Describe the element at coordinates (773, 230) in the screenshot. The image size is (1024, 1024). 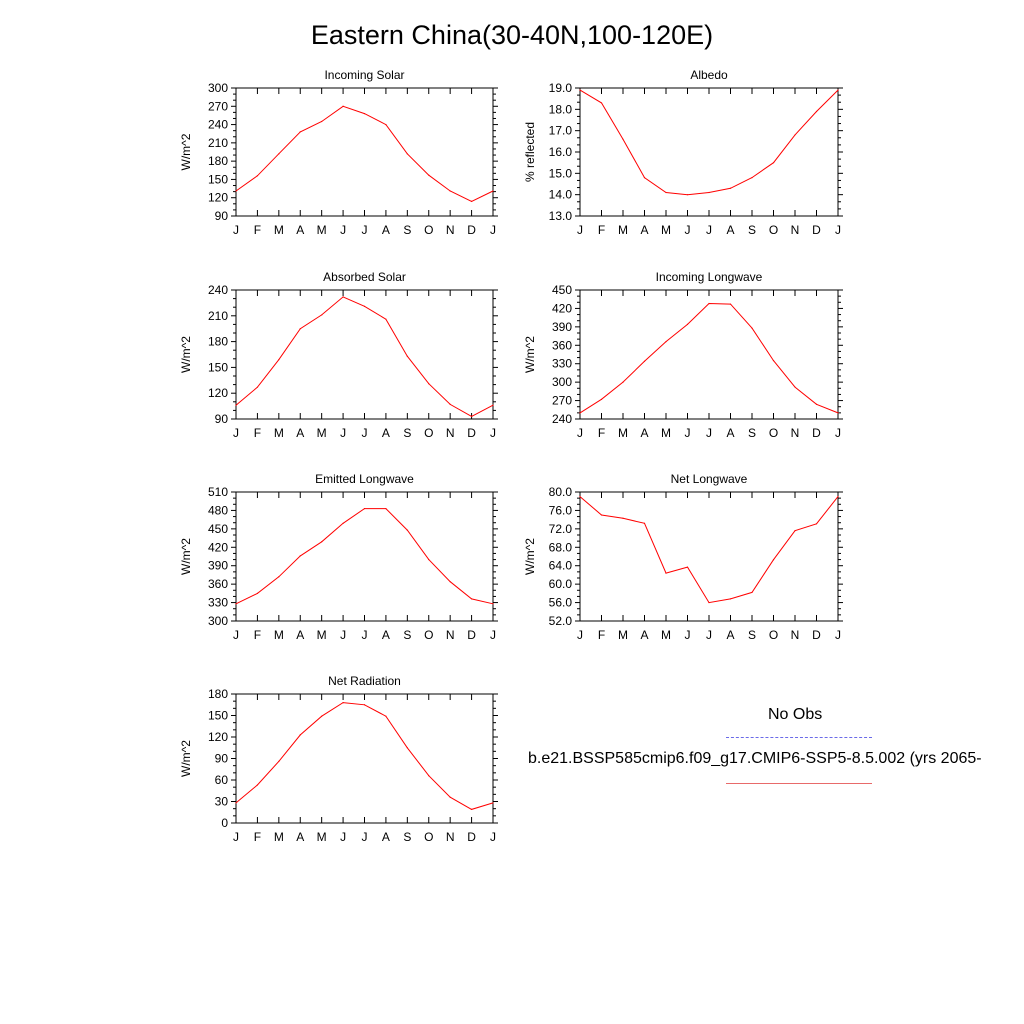
I see `x-tick-label: O` at that location.